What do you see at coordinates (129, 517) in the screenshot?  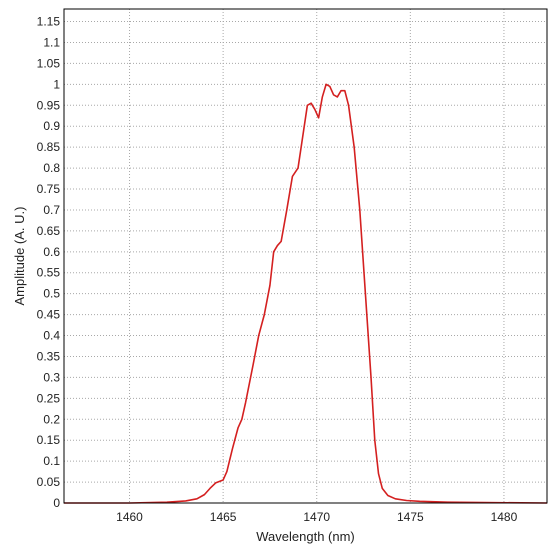 I see `x-tick-label: 1460` at bounding box center [129, 517].